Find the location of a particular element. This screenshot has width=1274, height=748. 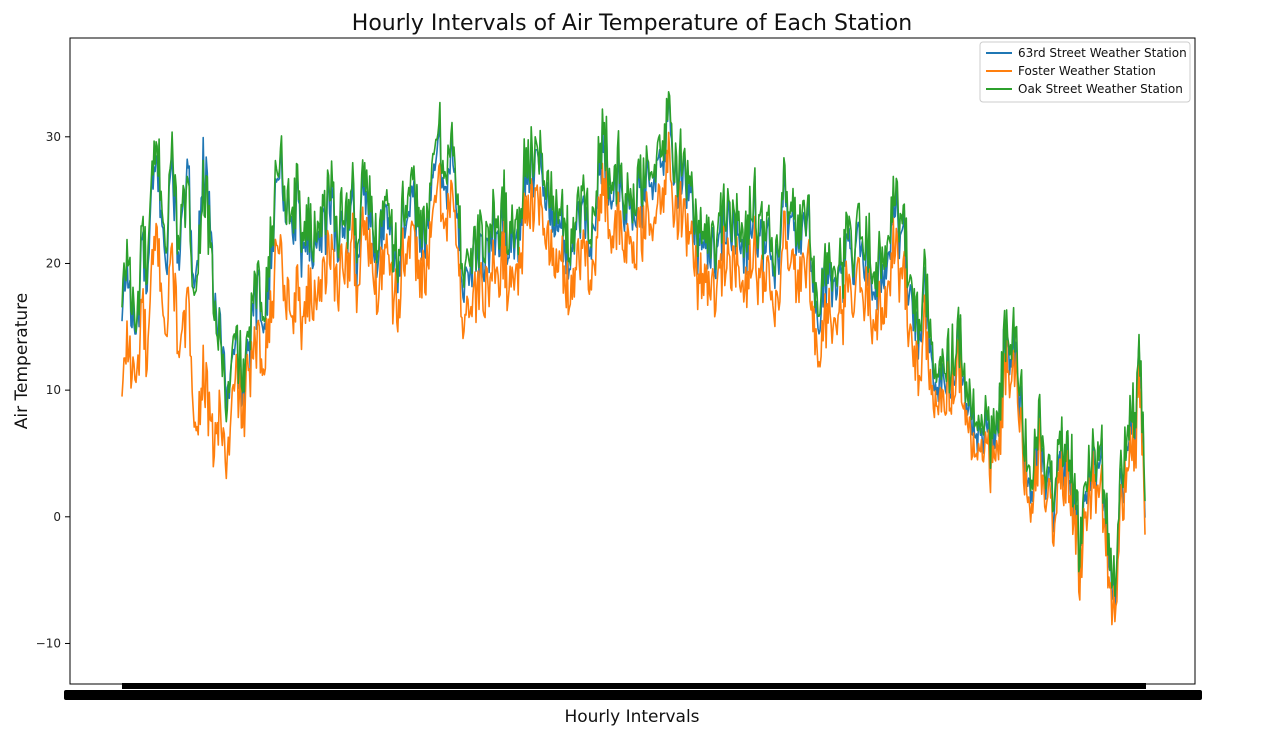

y-tick-label: 10 is located at coordinates (53, 390).